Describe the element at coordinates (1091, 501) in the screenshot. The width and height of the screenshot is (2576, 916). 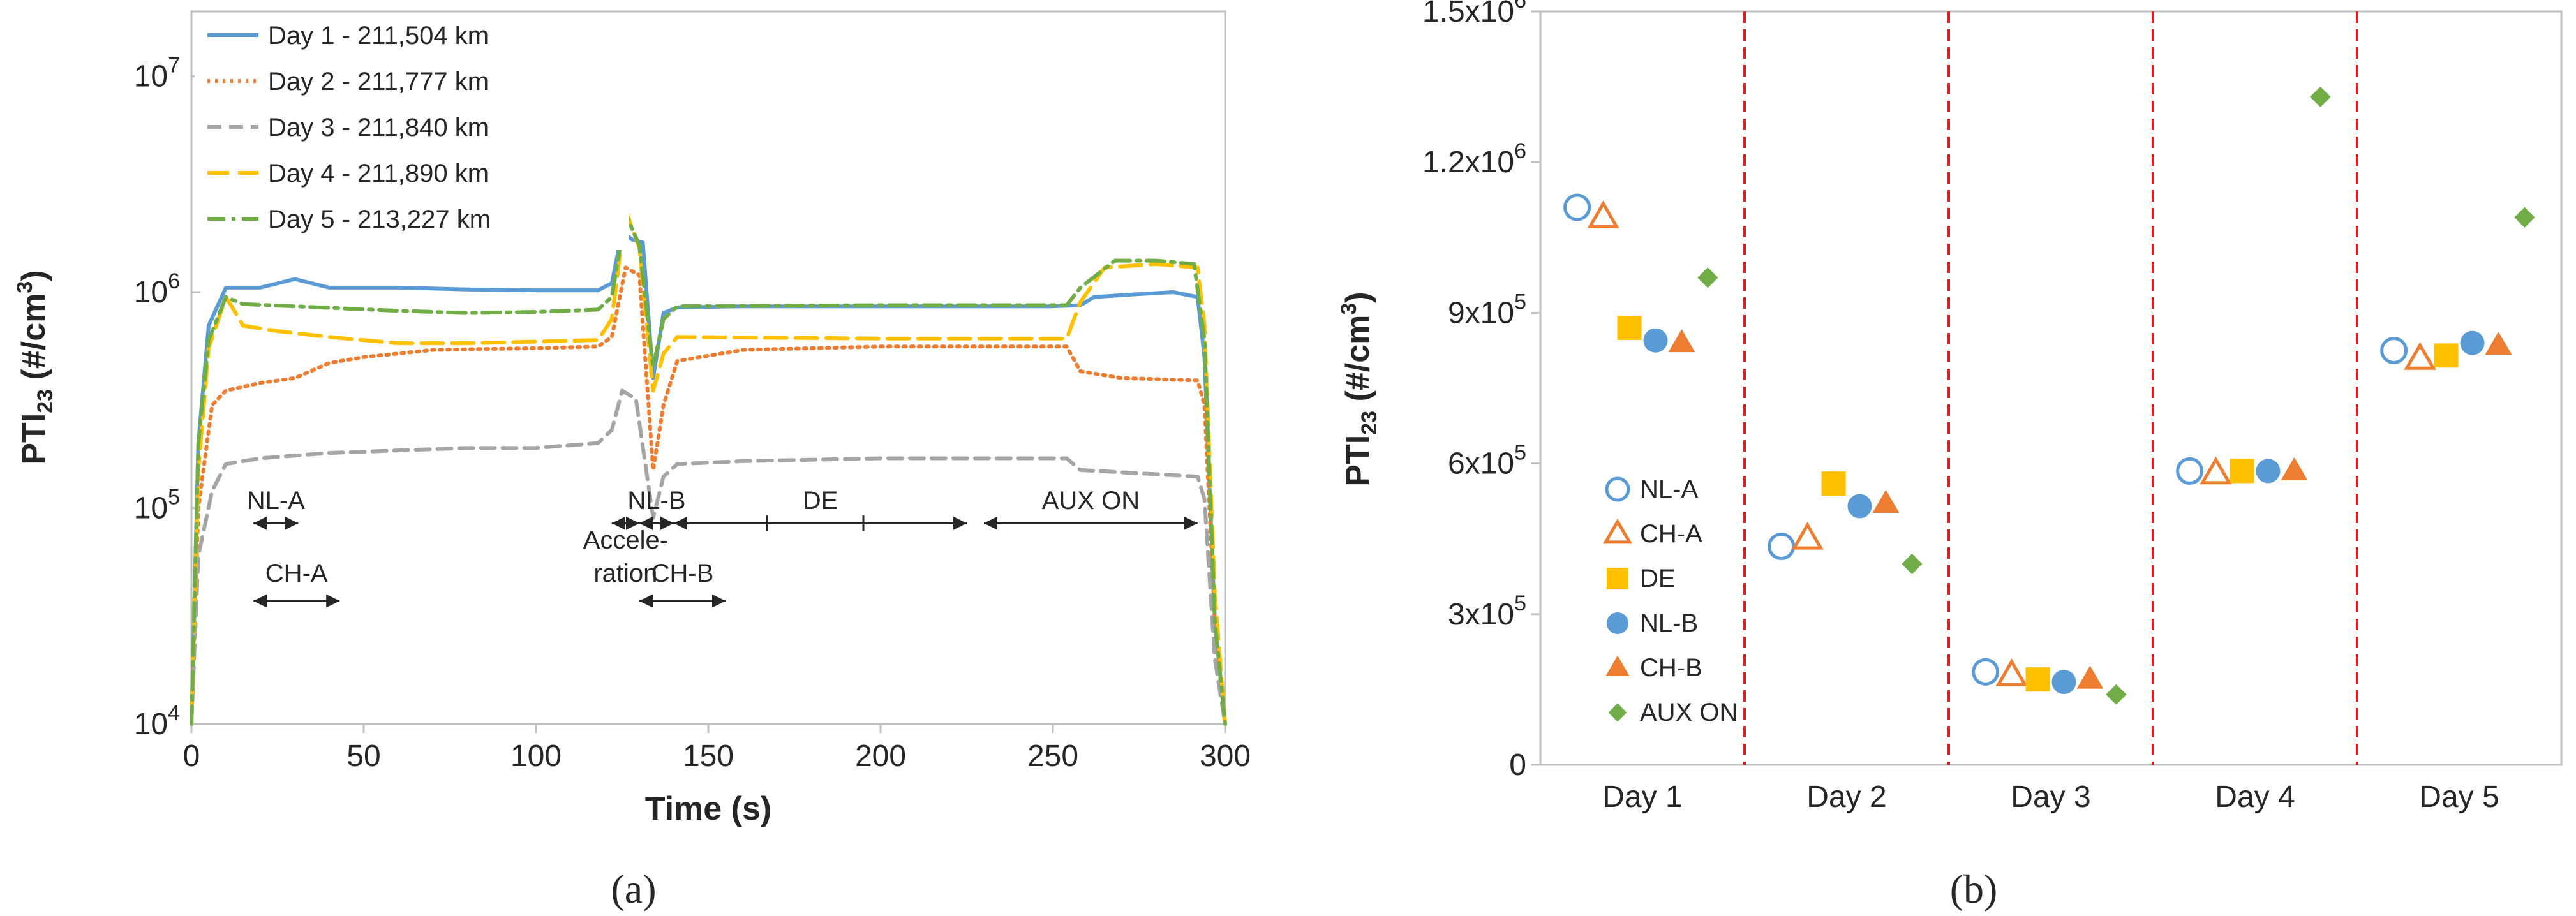
I see `panel-a-annotation-label: AUX ON` at that location.